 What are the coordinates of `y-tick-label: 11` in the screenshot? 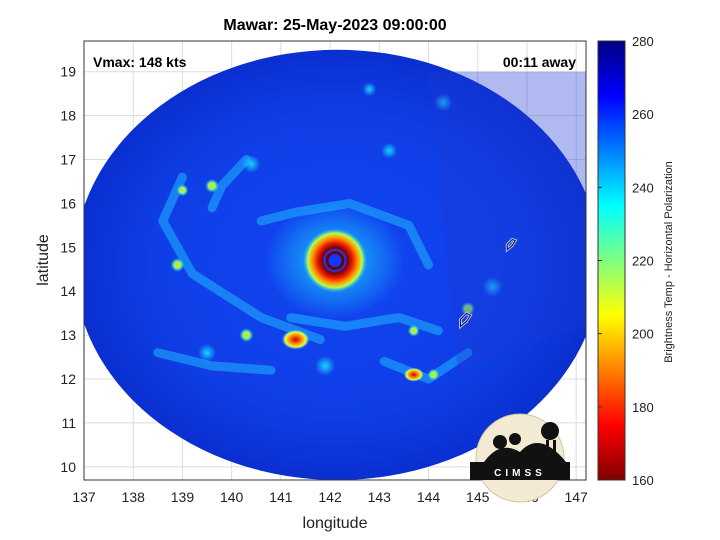 It's located at (68, 423).